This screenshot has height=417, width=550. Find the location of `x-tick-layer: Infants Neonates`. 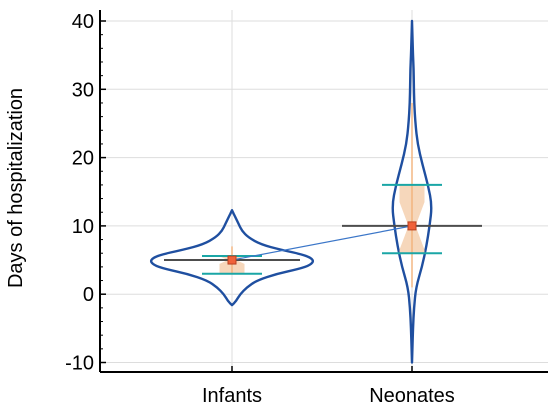

x-tick-layer: Infants Neonates is located at coordinates (328, 386).